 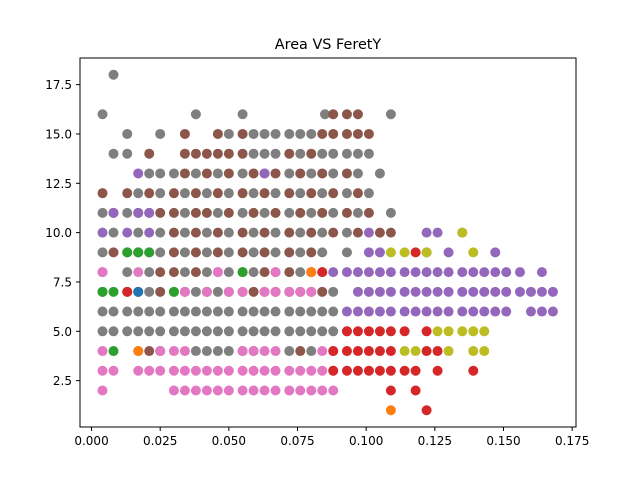 I want to click on y-tick-label: 5.0, so click(x=62, y=332).